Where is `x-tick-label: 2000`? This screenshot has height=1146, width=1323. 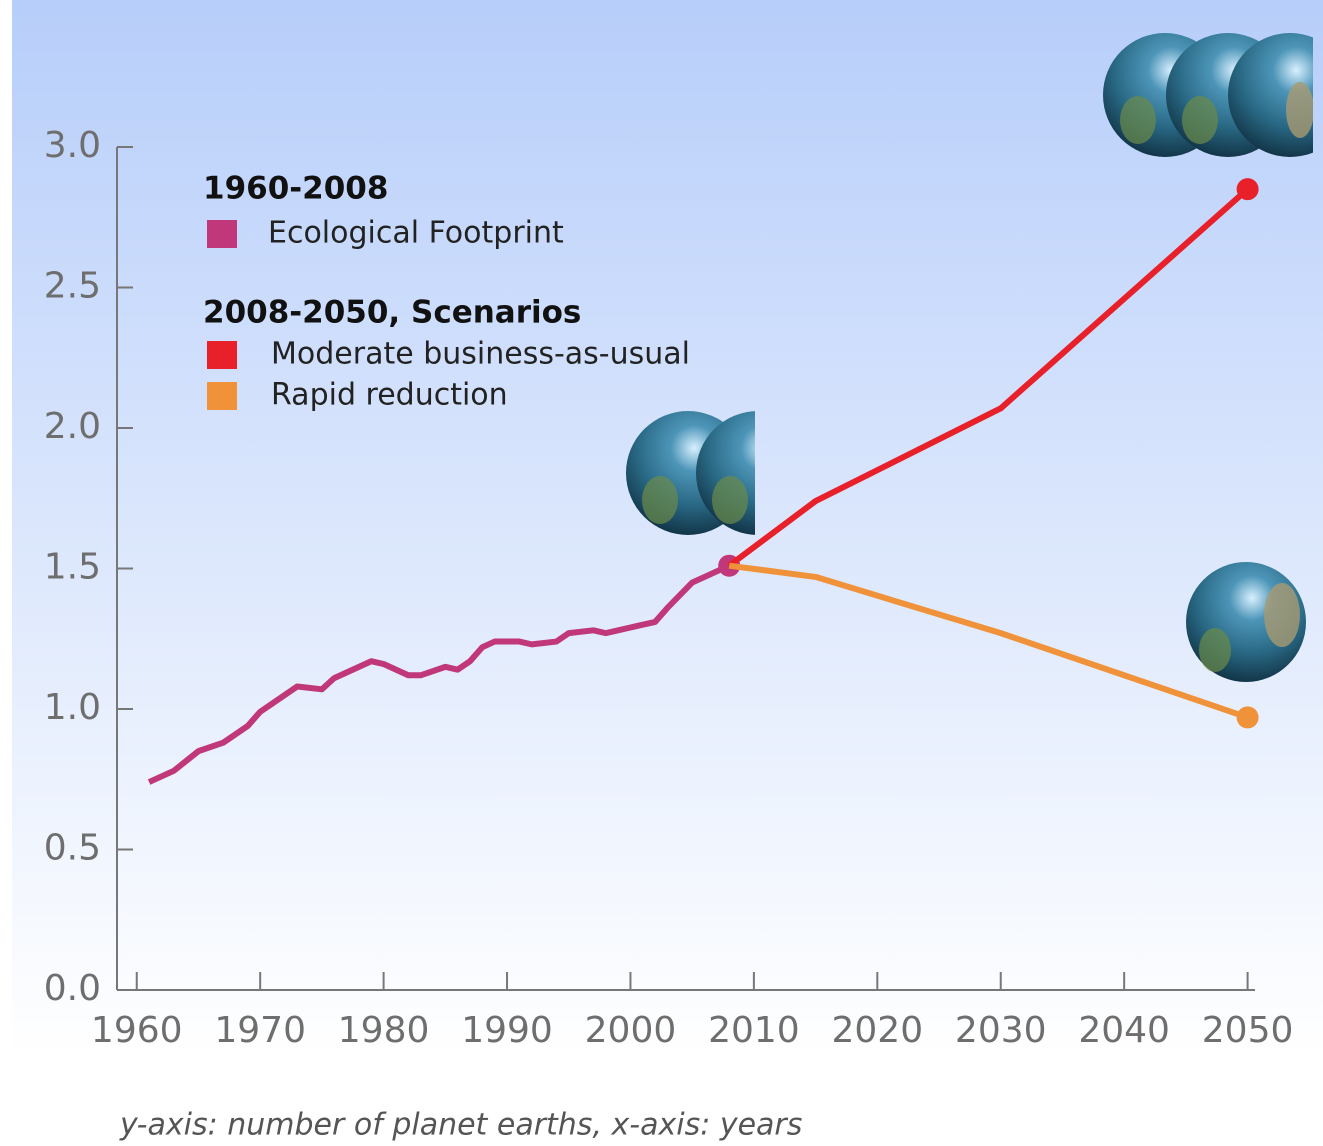
x-tick-label: 2000 is located at coordinates (631, 1030).